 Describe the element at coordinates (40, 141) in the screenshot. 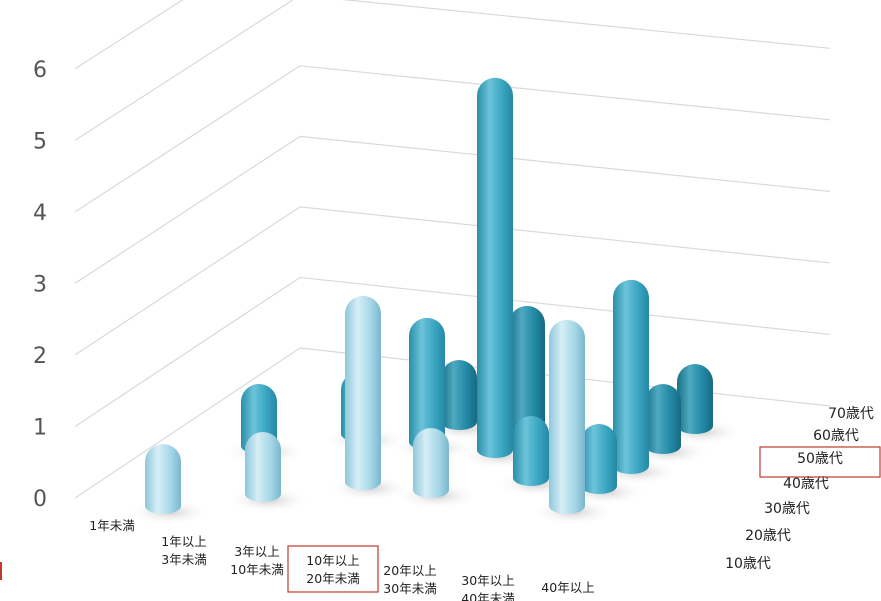

I see `y-tick-label: 5` at that location.